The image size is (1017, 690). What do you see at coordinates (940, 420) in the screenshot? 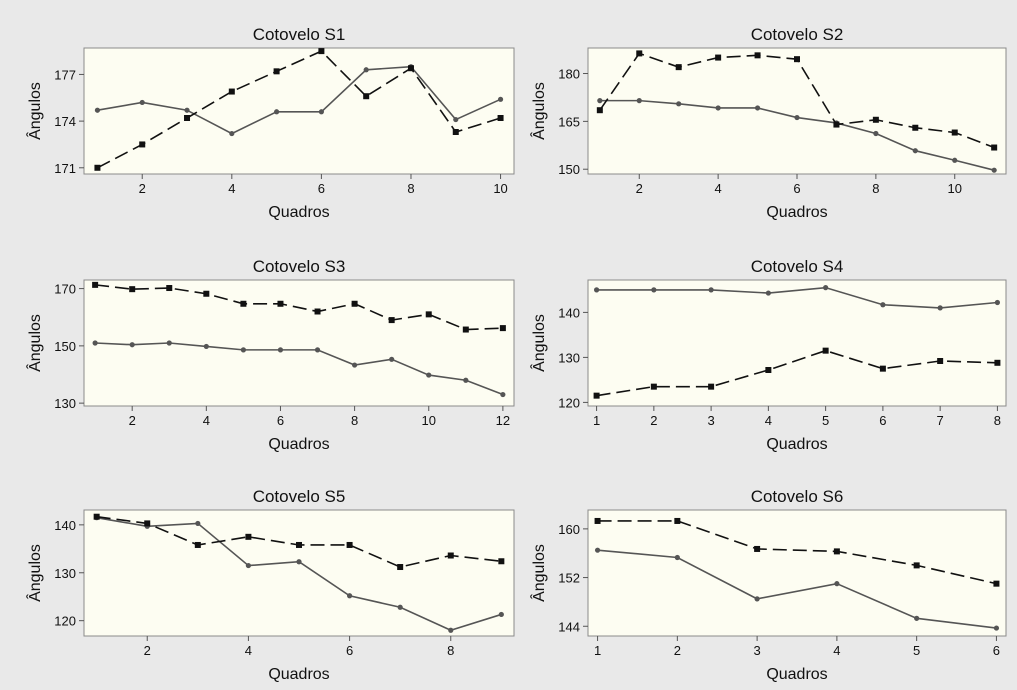
I see `x-tick-label: 7` at bounding box center [940, 420].